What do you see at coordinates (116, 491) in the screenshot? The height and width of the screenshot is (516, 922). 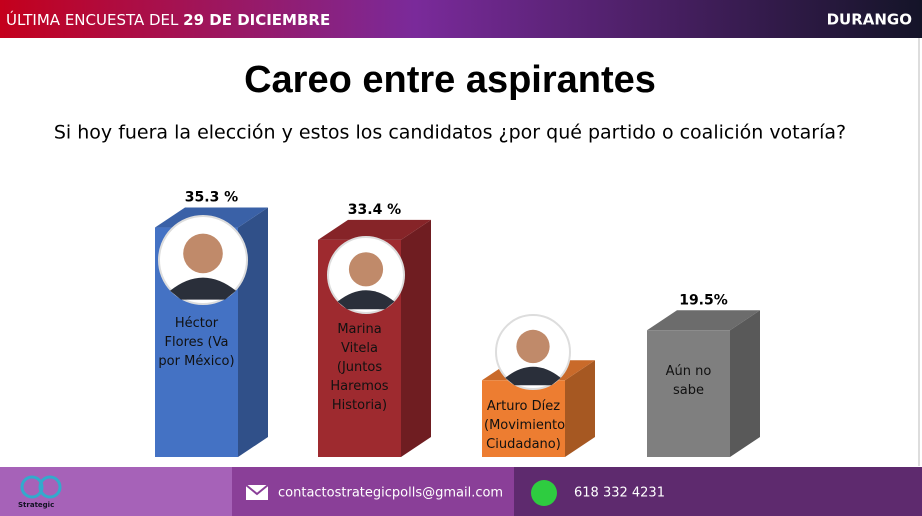 I see `footer-left` at bounding box center [116, 491].